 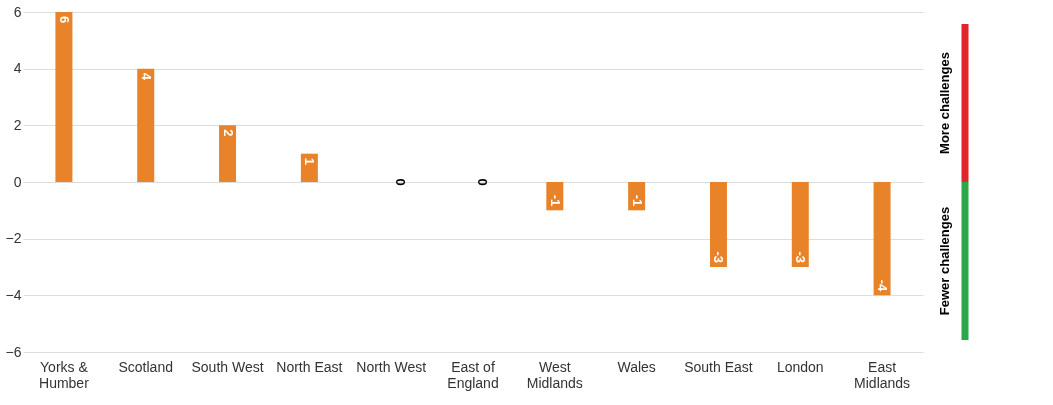 What do you see at coordinates (64, 374) in the screenshot?
I see `x-tick-label: Yorks & Humber` at bounding box center [64, 374].